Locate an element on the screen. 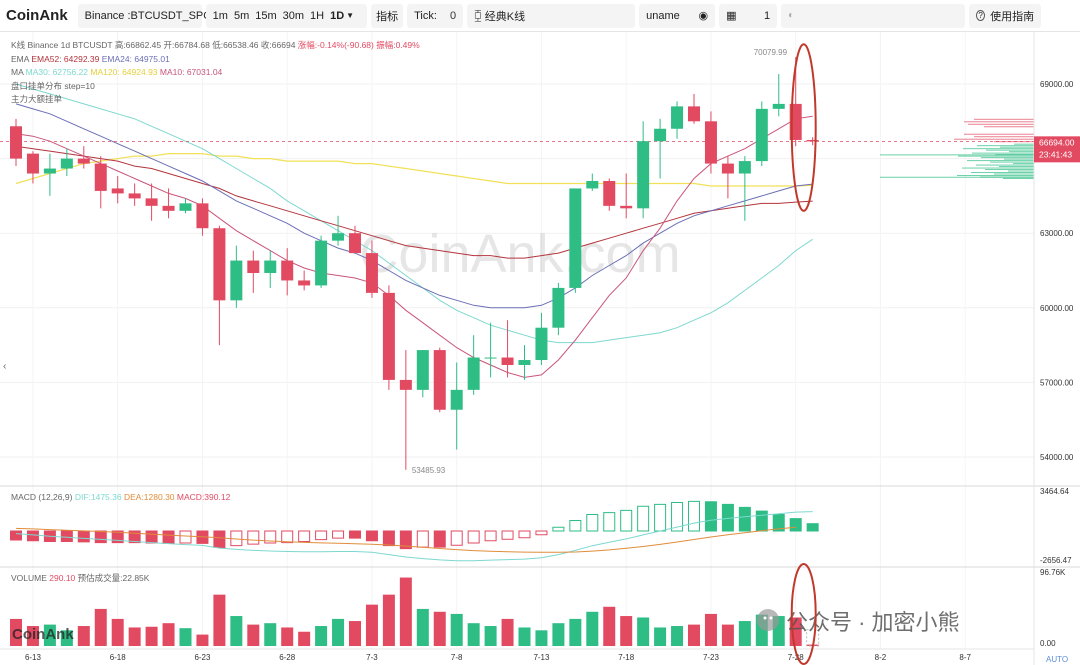 The width and height of the screenshot is (1080, 665). interval-1m: 1m is located at coordinates (220, 15).